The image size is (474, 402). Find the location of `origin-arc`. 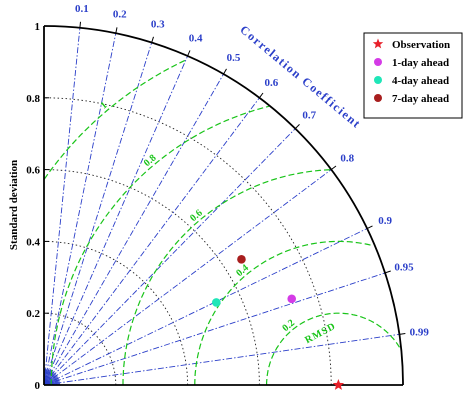

origin-arc is located at coordinates (50, 378).